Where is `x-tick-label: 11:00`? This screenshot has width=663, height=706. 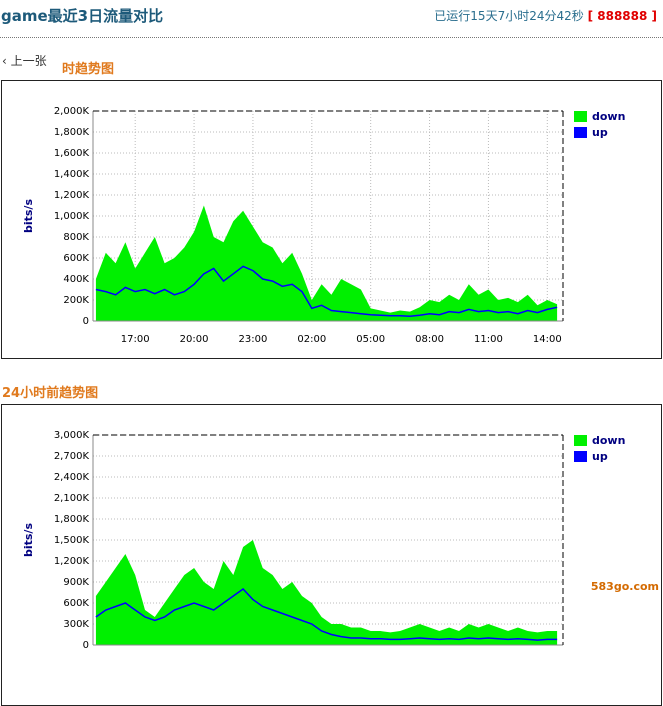
x-tick-label: 11:00 is located at coordinates (488, 339).